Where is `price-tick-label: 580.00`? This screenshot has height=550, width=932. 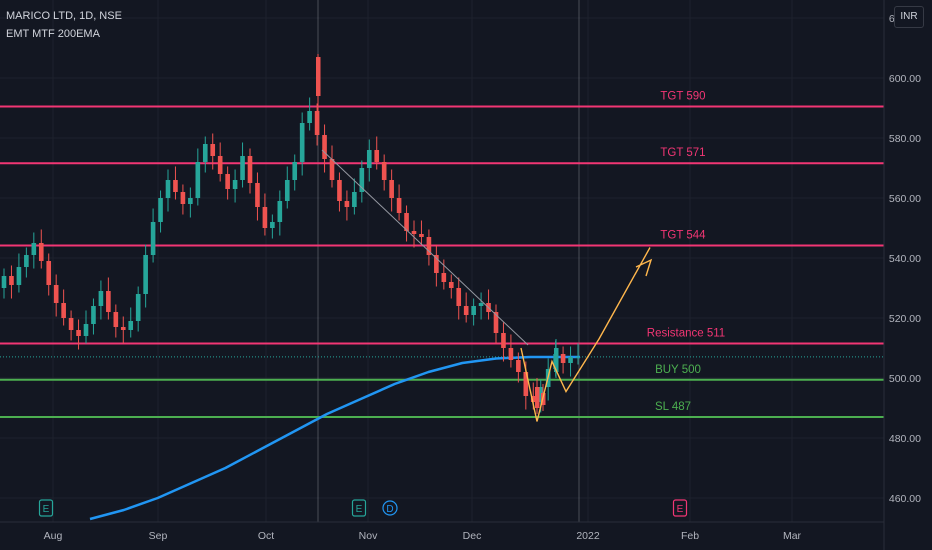
price-tick-label: 580.00 is located at coordinates (905, 139).